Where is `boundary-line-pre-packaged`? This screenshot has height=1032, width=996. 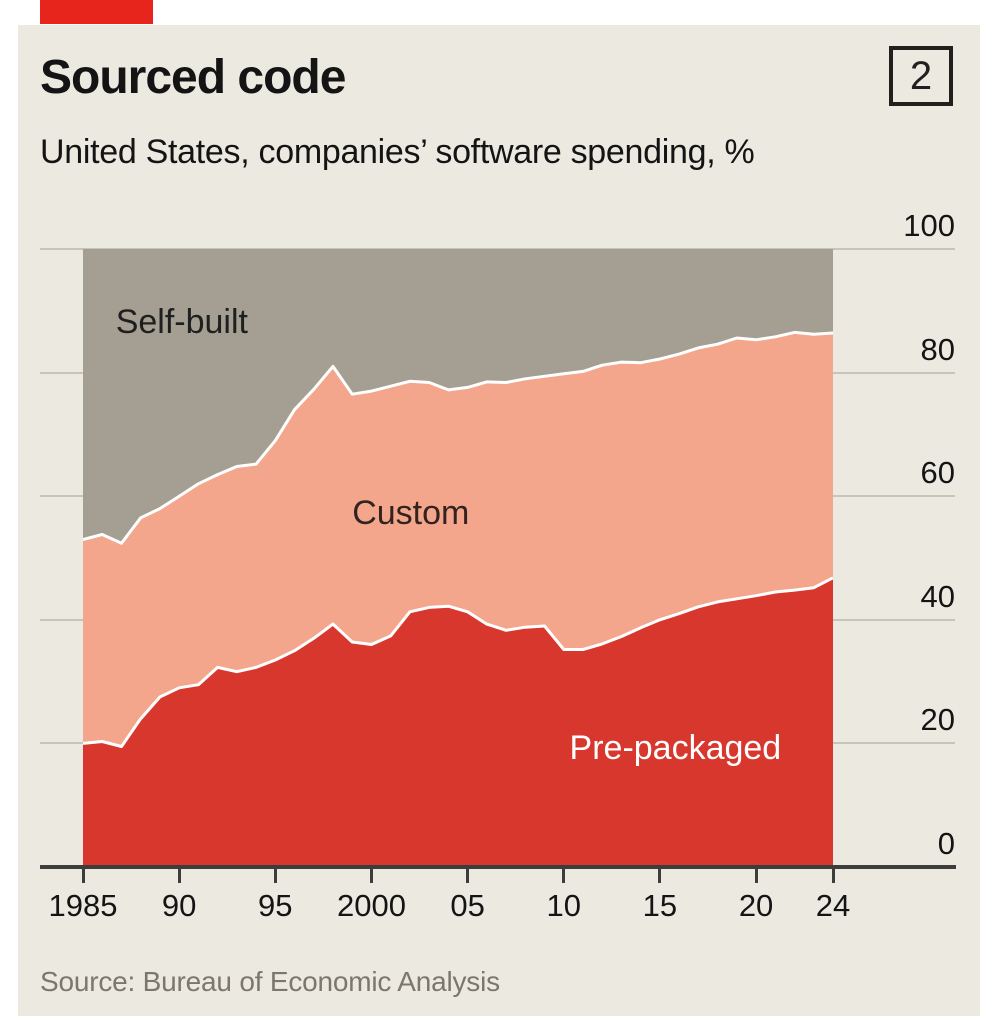
boundary-line-pre-packaged is located at coordinates (458, 662).